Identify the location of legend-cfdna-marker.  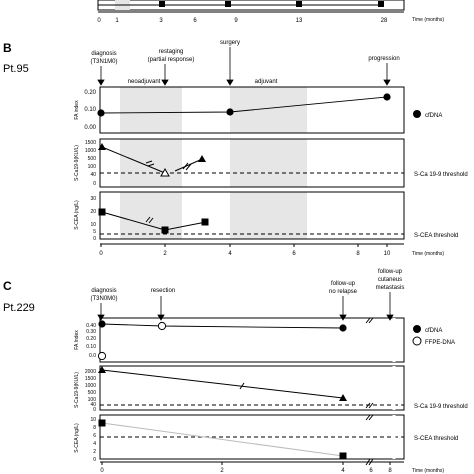
(417, 114).